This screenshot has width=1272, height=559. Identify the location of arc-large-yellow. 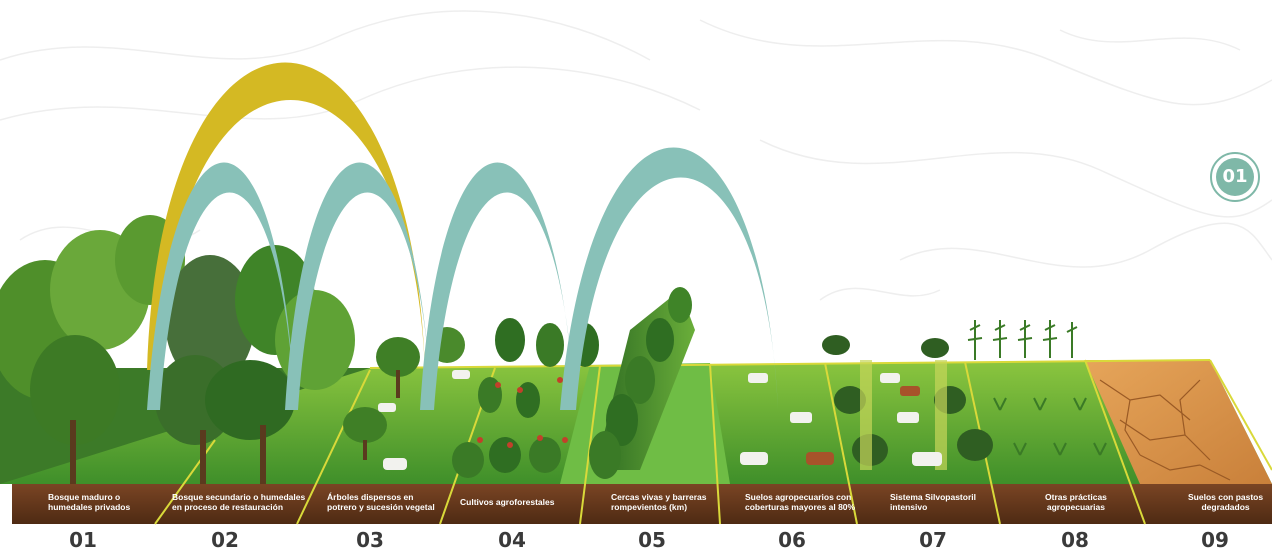
(286, 216).